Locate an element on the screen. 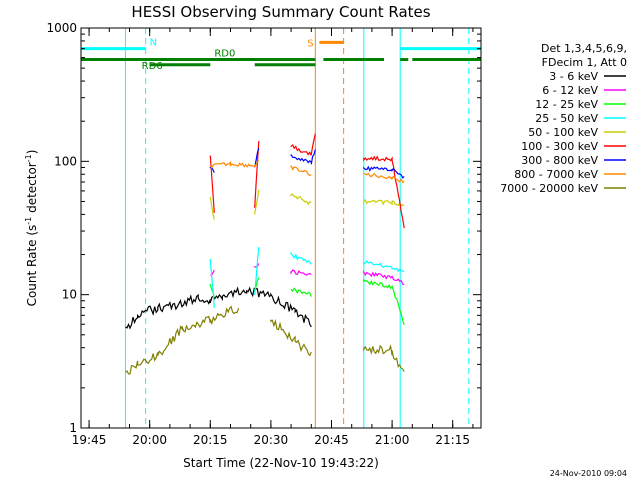  flag-label: N is located at coordinates (153, 43).